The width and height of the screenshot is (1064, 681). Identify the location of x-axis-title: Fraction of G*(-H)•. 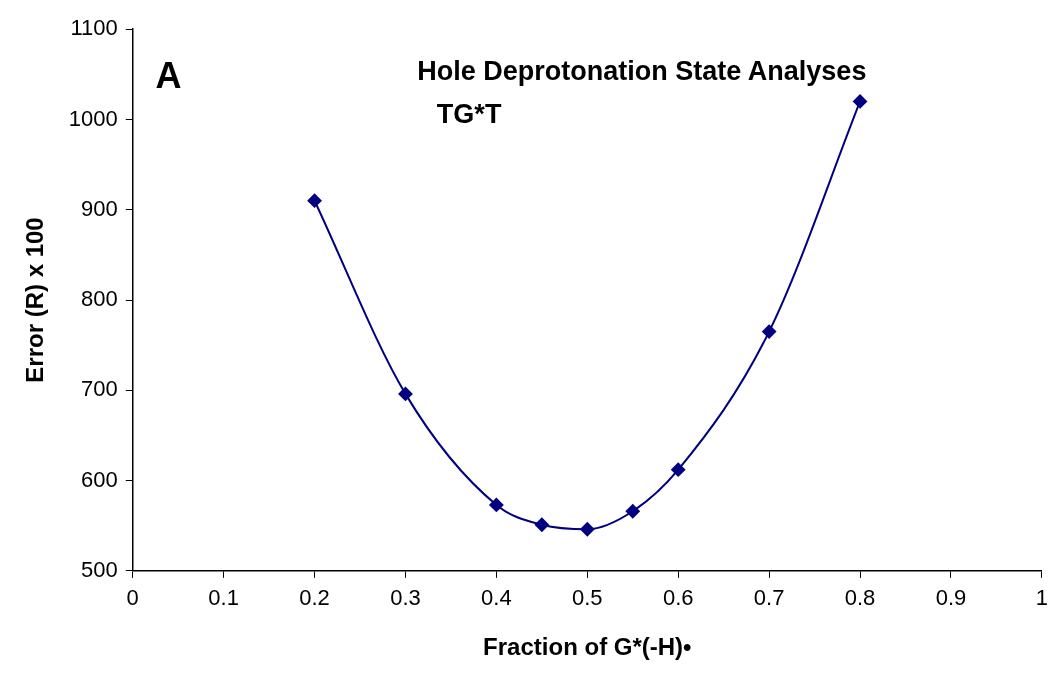
(587, 647).